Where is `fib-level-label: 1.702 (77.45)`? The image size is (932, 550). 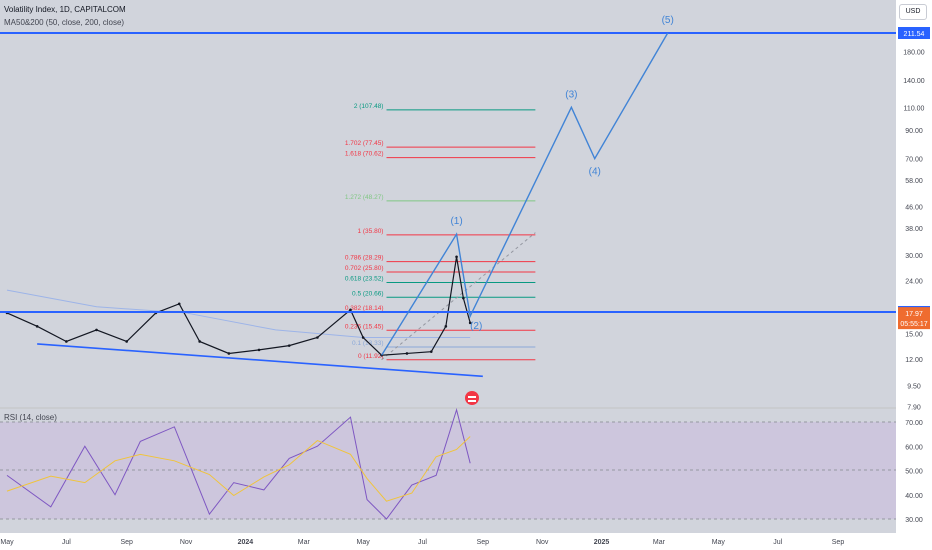
fib-level-label: 1.702 (77.45) is located at coordinates (364, 143).